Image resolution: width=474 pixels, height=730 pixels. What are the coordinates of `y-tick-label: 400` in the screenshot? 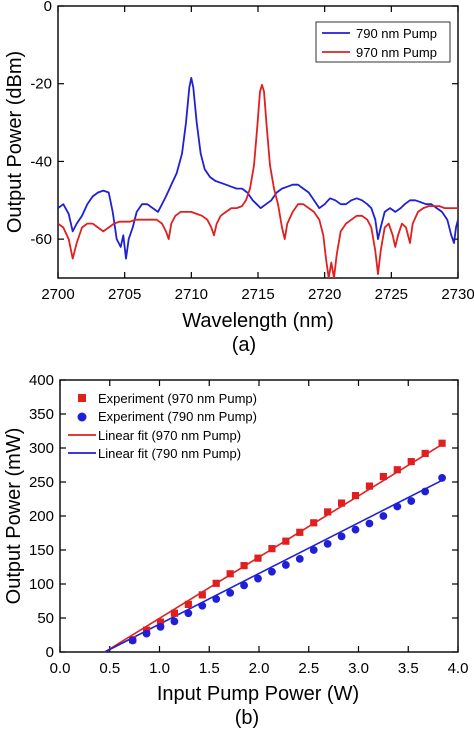 It's located at (41, 380).